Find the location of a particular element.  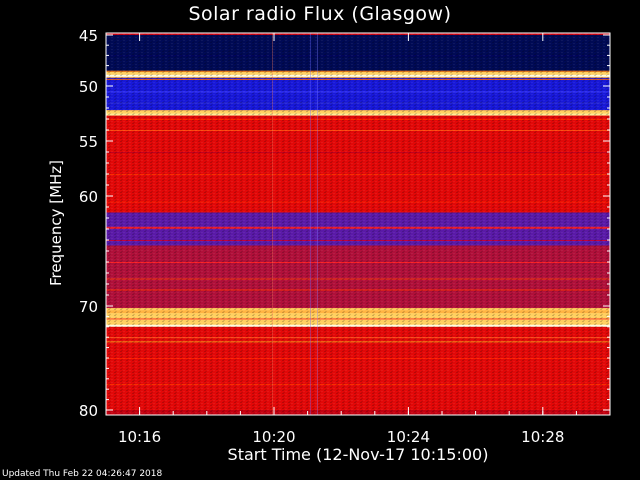

x-tick-label: 10:24 is located at coordinates (408, 437).